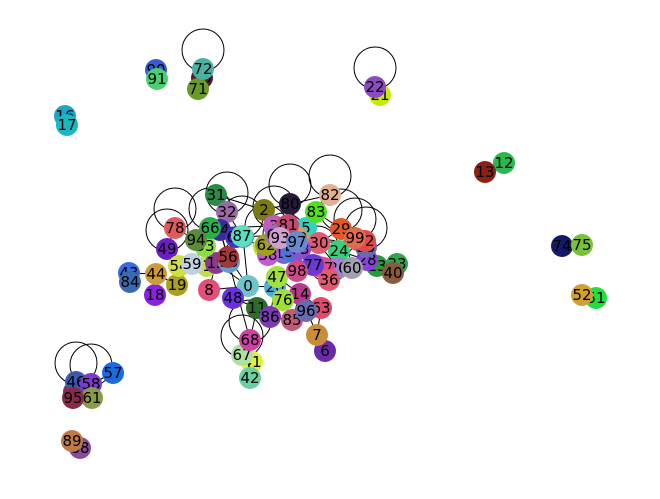 This screenshot has height=499, width=660. I want to click on node-label: 57, so click(112, 373).